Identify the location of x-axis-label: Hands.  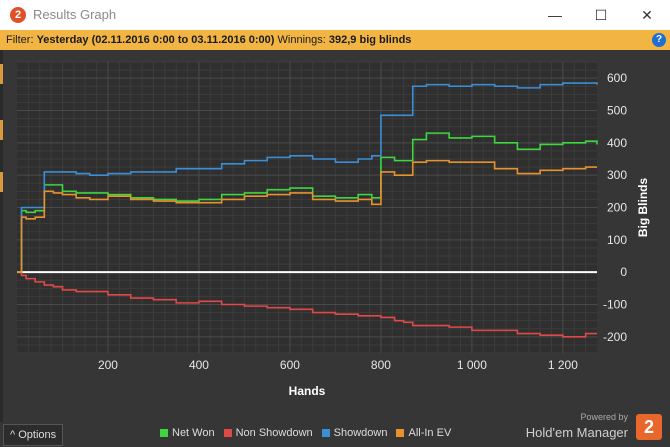
(307, 391).